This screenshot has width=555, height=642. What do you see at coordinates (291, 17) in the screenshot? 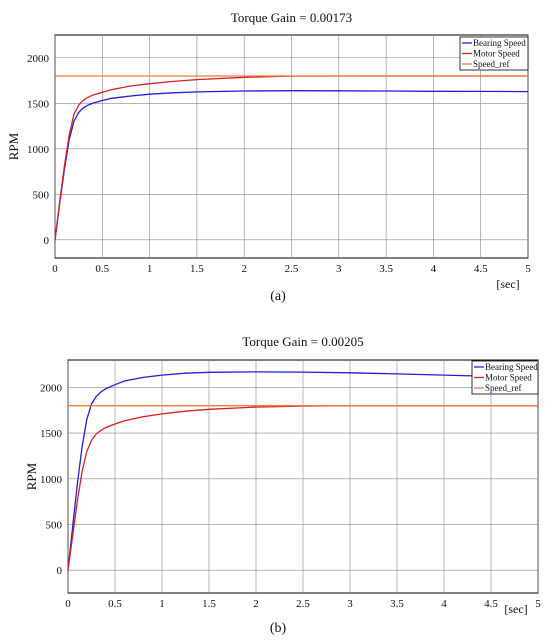
I see `chart-title: Torque Gain = 0.00173` at bounding box center [291, 17].